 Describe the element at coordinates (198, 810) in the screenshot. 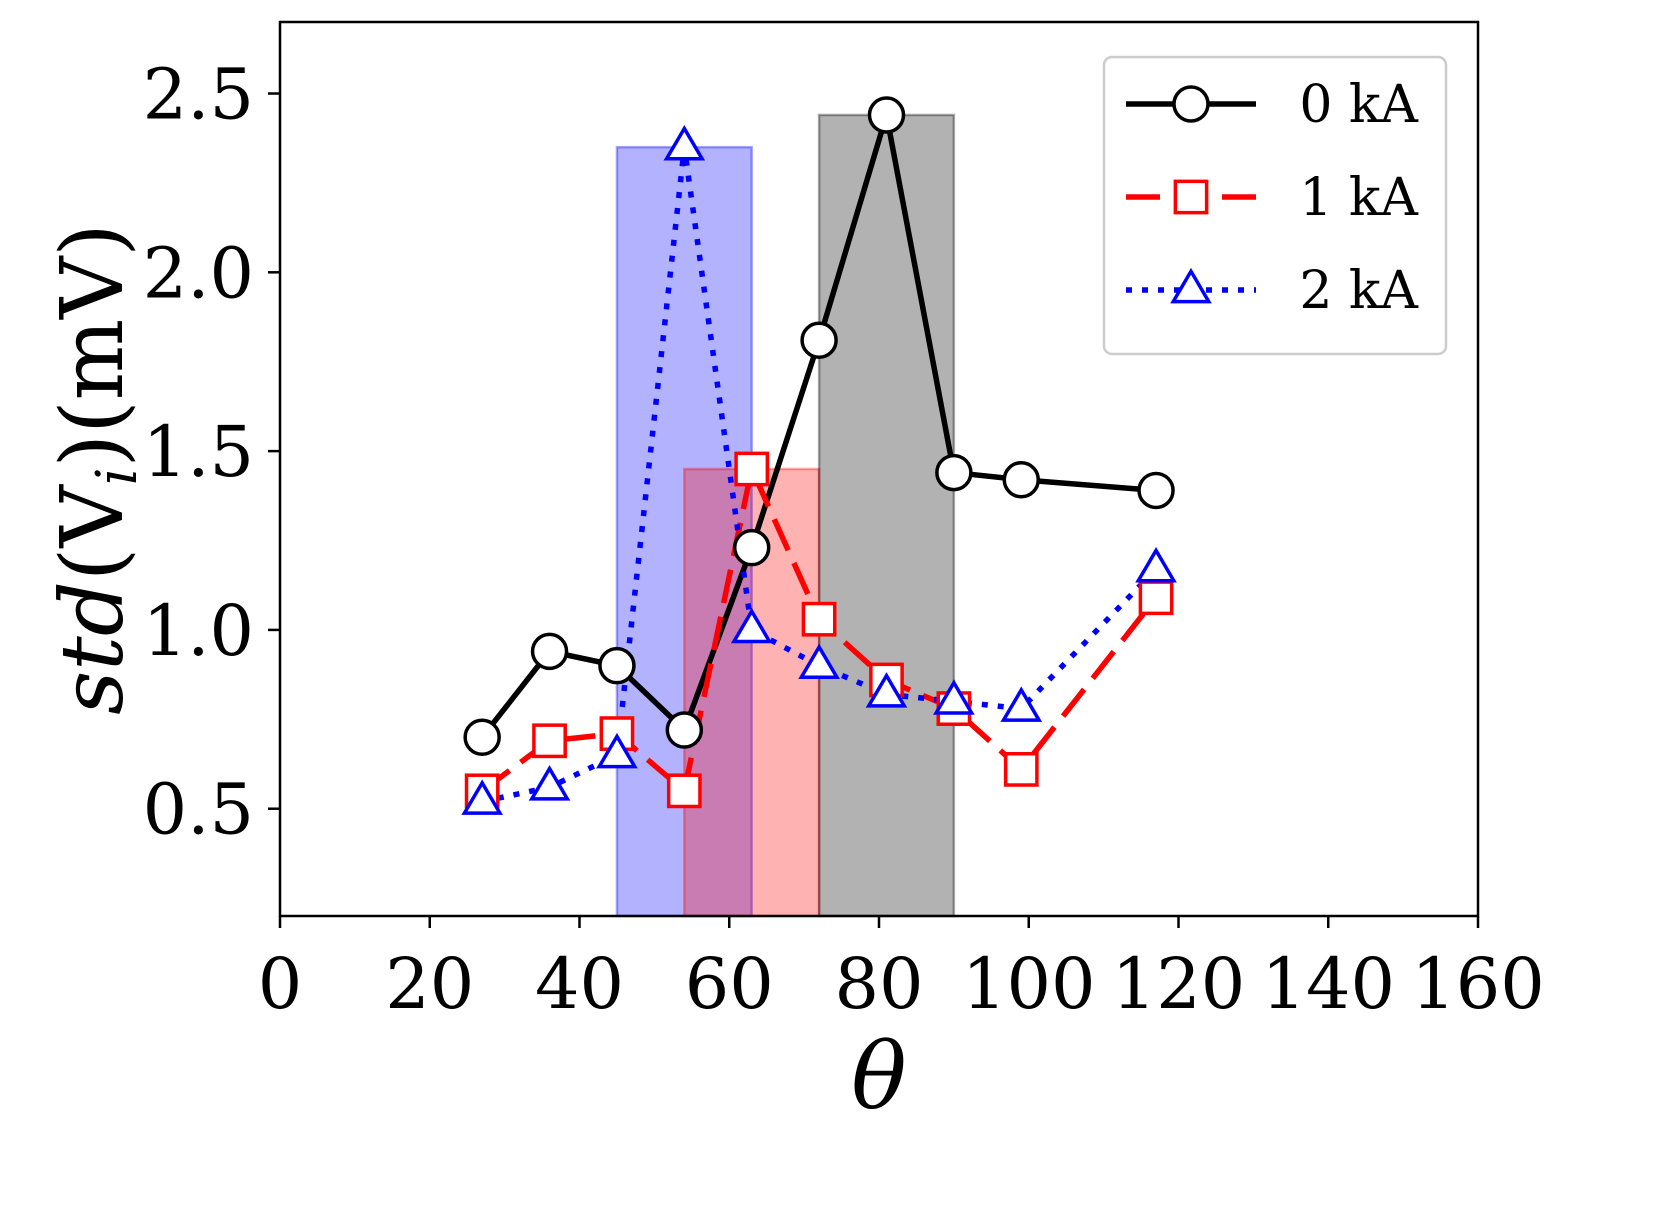

I see `y-tick-label: 0.5` at that location.